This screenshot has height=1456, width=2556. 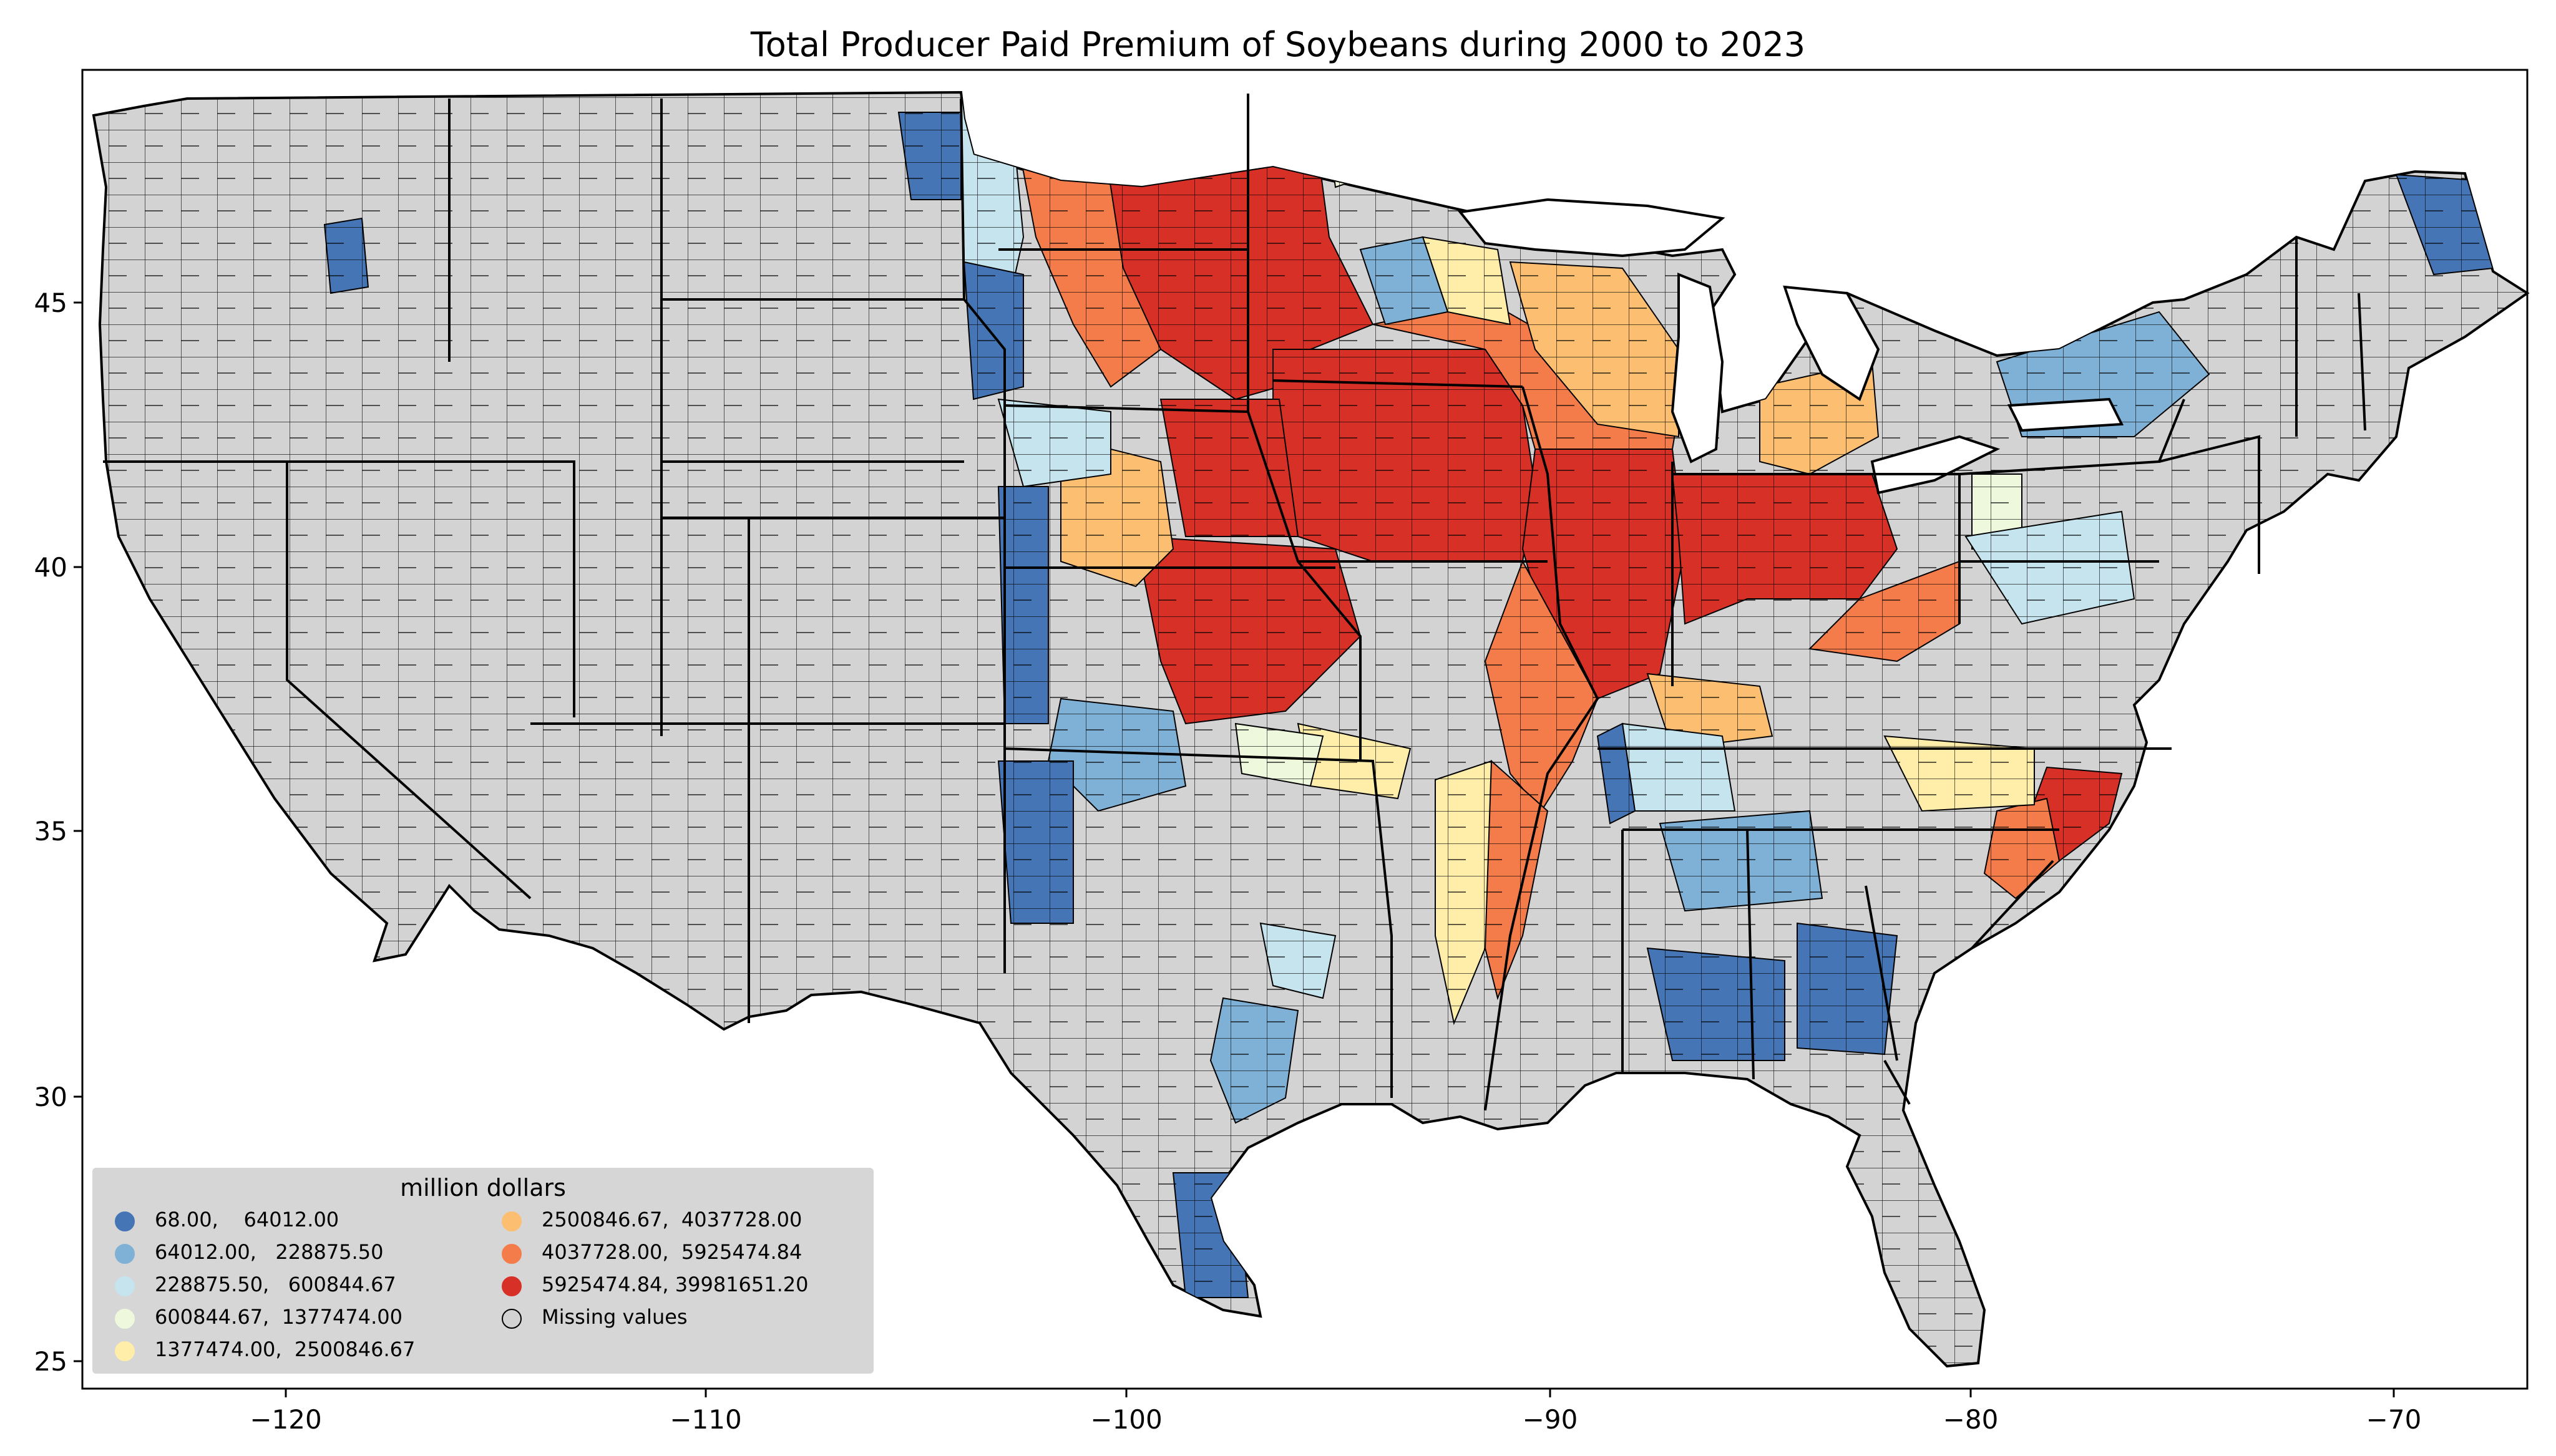 I want to click on x-tick-label: −80, so click(x=1971, y=1420).